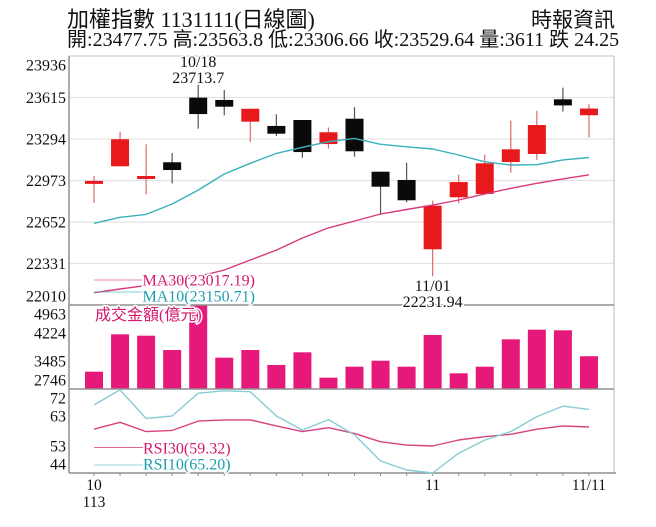 The height and width of the screenshot is (527, 656). I want to click on change-group: 跌 24.25, so click(584, 40).